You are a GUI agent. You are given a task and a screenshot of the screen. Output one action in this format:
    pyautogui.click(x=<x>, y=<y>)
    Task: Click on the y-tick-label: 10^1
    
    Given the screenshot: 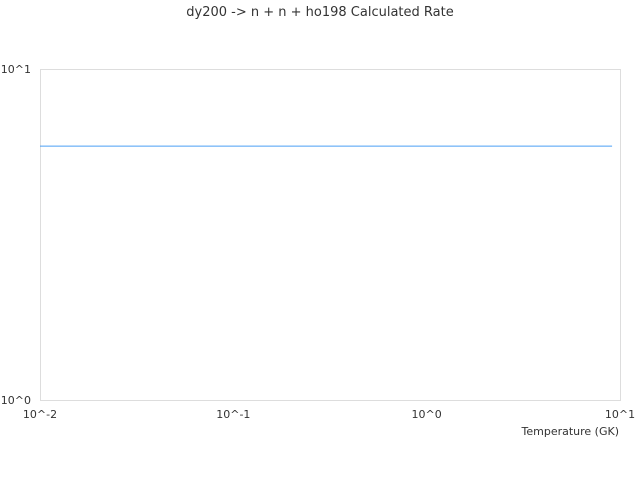 What is the action you would take?
    pyautogui.click(x=16, y=69)
    